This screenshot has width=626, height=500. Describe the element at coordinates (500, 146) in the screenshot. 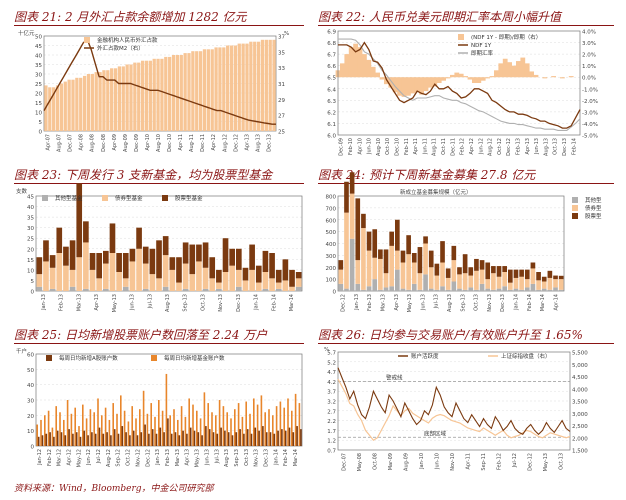

I see `x-tick-label: Oct-12` at that location.